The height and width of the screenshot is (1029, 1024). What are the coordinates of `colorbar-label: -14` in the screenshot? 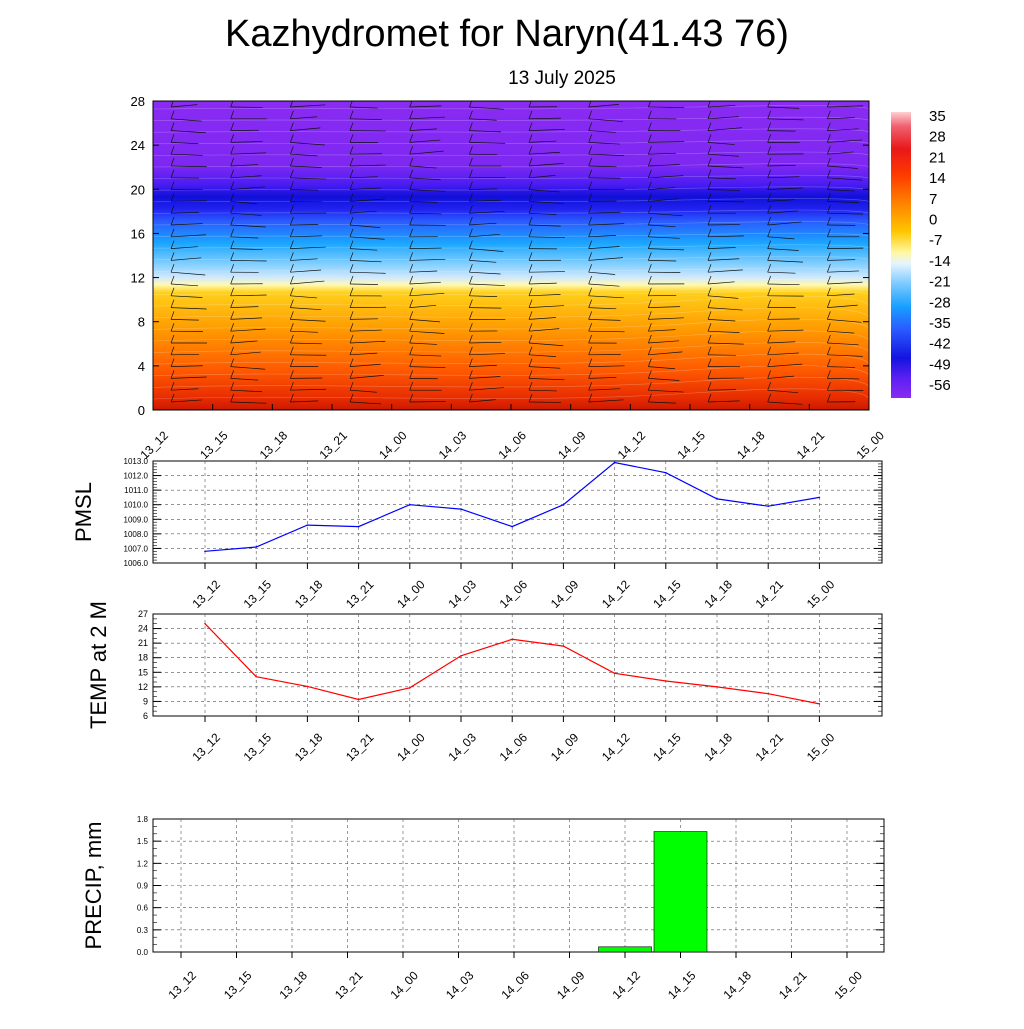 It's located at (940, 261).